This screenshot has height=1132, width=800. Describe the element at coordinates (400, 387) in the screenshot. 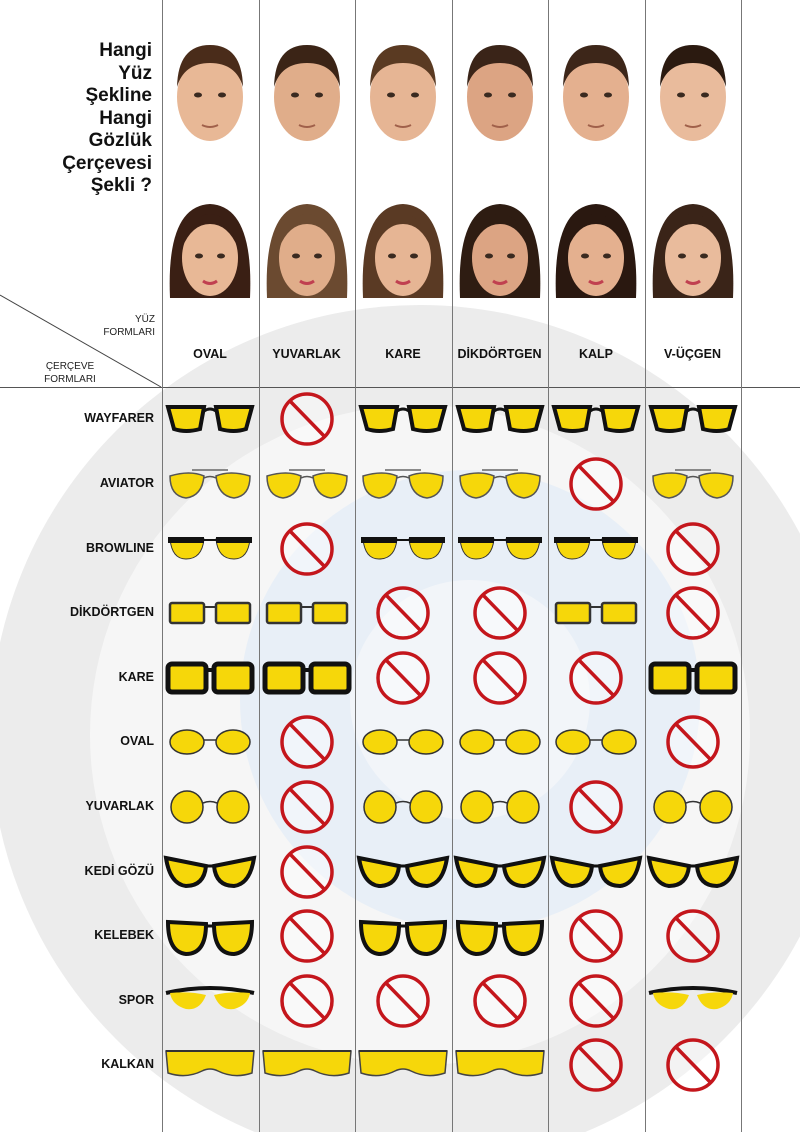

I see `header-divider` at that location.